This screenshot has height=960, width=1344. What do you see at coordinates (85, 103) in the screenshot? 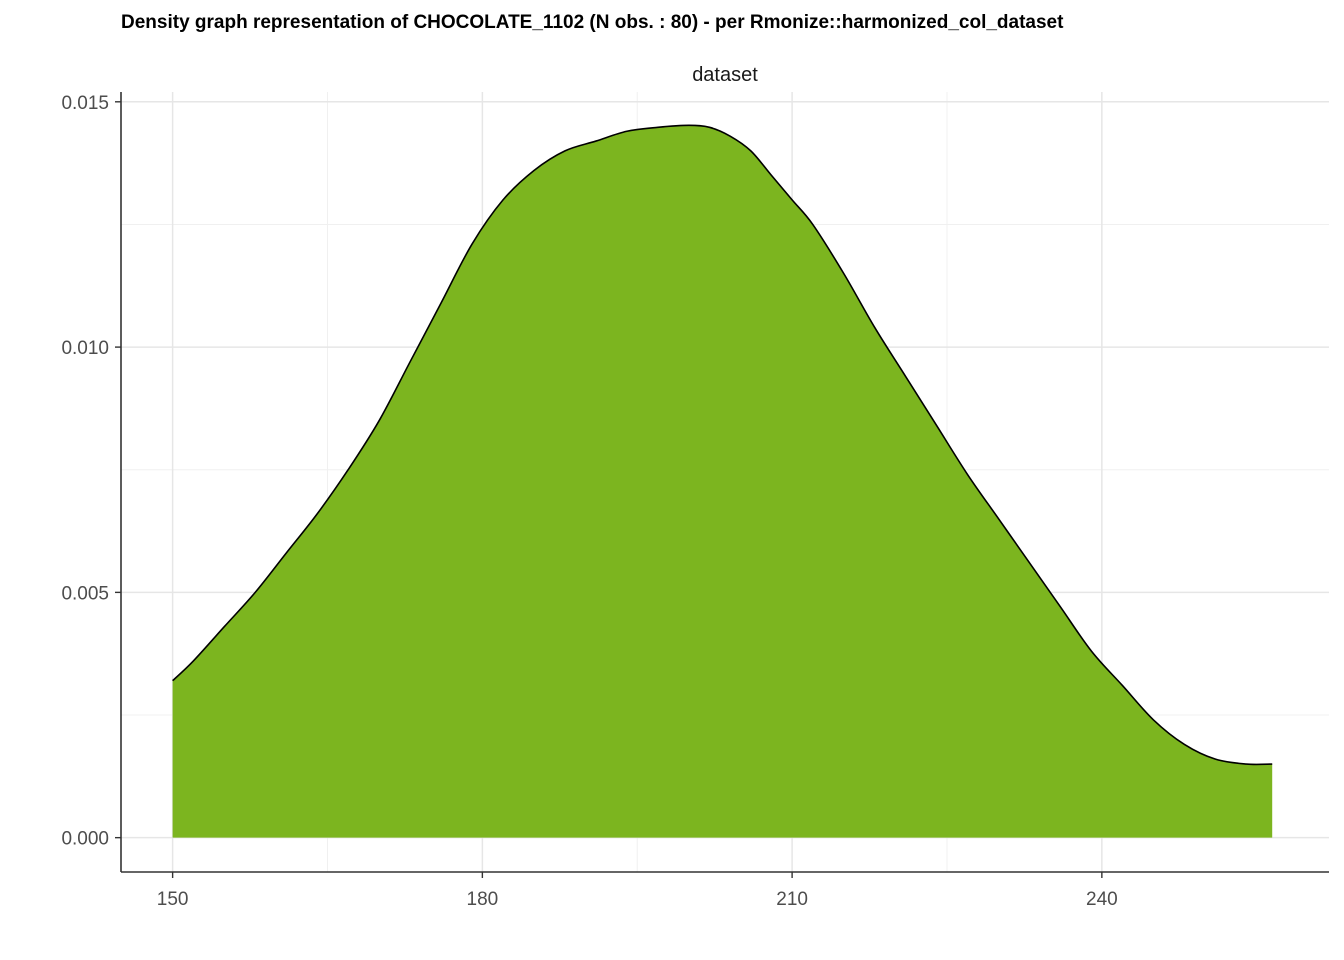
I see `y-tick-label: 0.015` at bounding box center [85, 103].